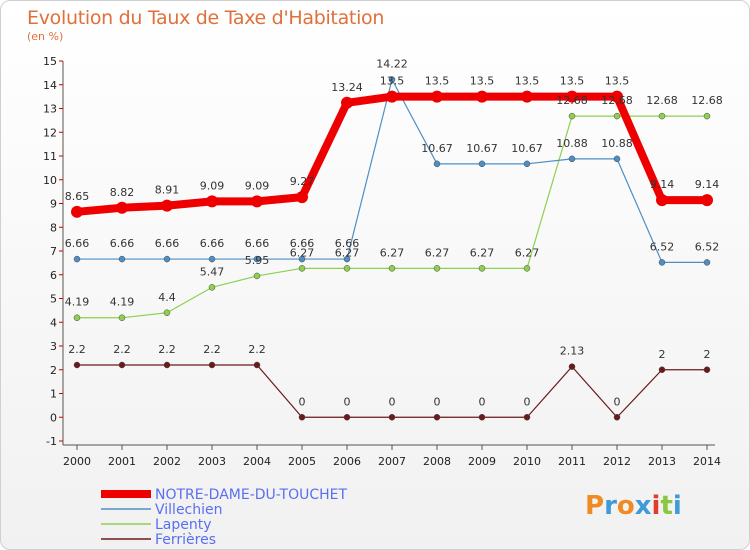  Describe the element at coordinates (167, 461) in the screenshot. I see `x-tick-label: 2002` at that location.